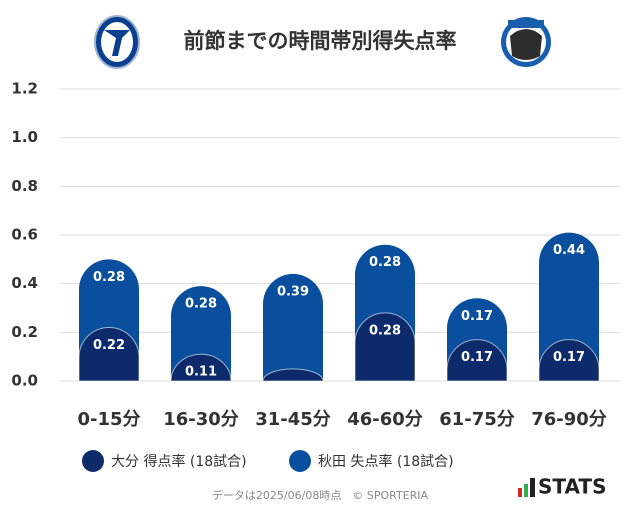 The width and height of the screenshot is (641, 508). I want to click on x-tick-label: 31-45分, so click(293, 419).